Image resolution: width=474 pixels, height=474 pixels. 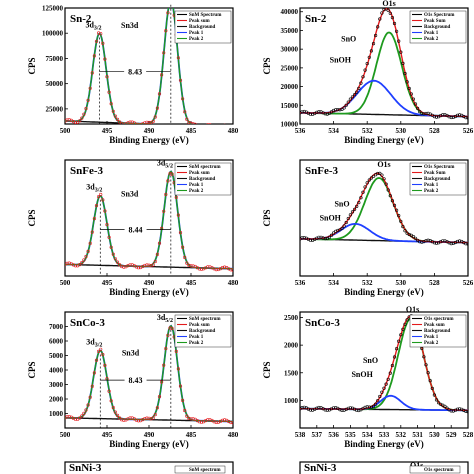 What do you see at coordinates (431, 191) in the screenshot?
I see `legend-entry: Peak 2` at bounding box center [431, 191].